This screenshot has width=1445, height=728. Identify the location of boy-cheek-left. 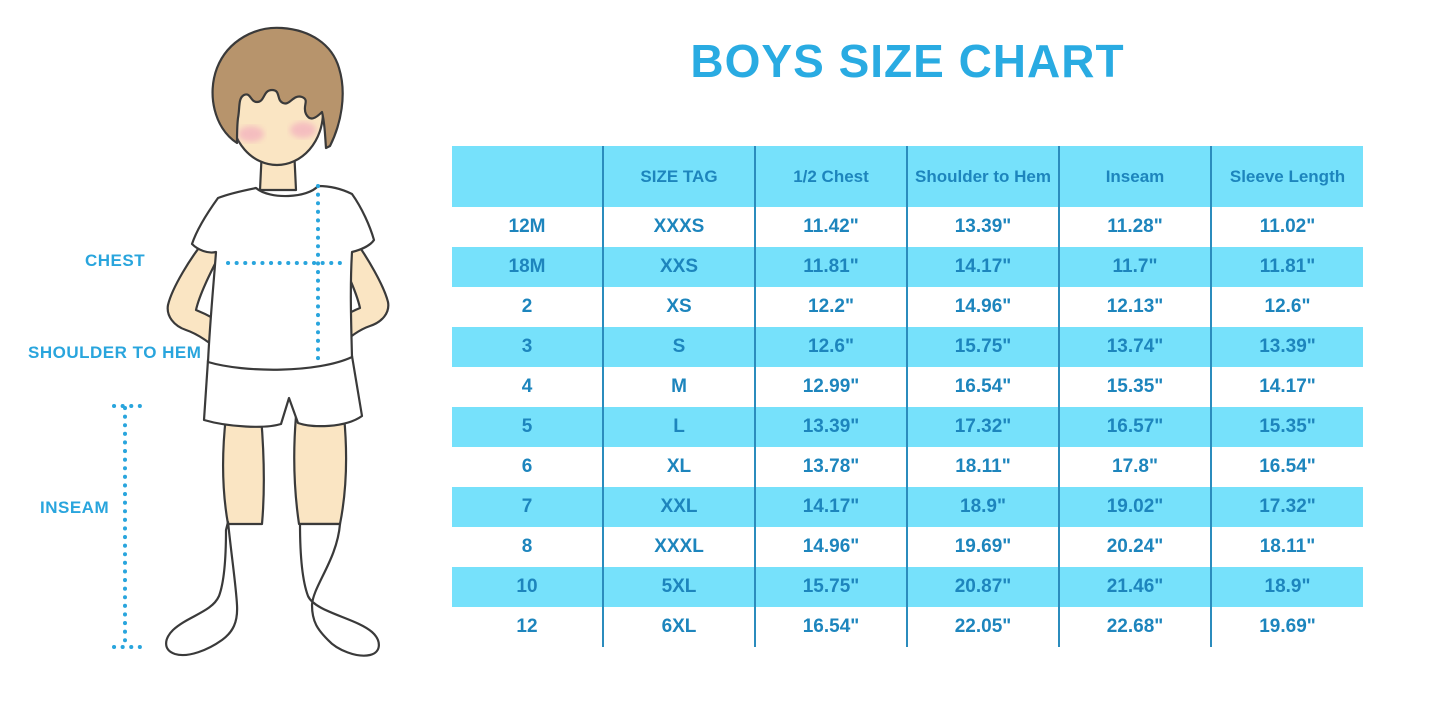
(251, 134).